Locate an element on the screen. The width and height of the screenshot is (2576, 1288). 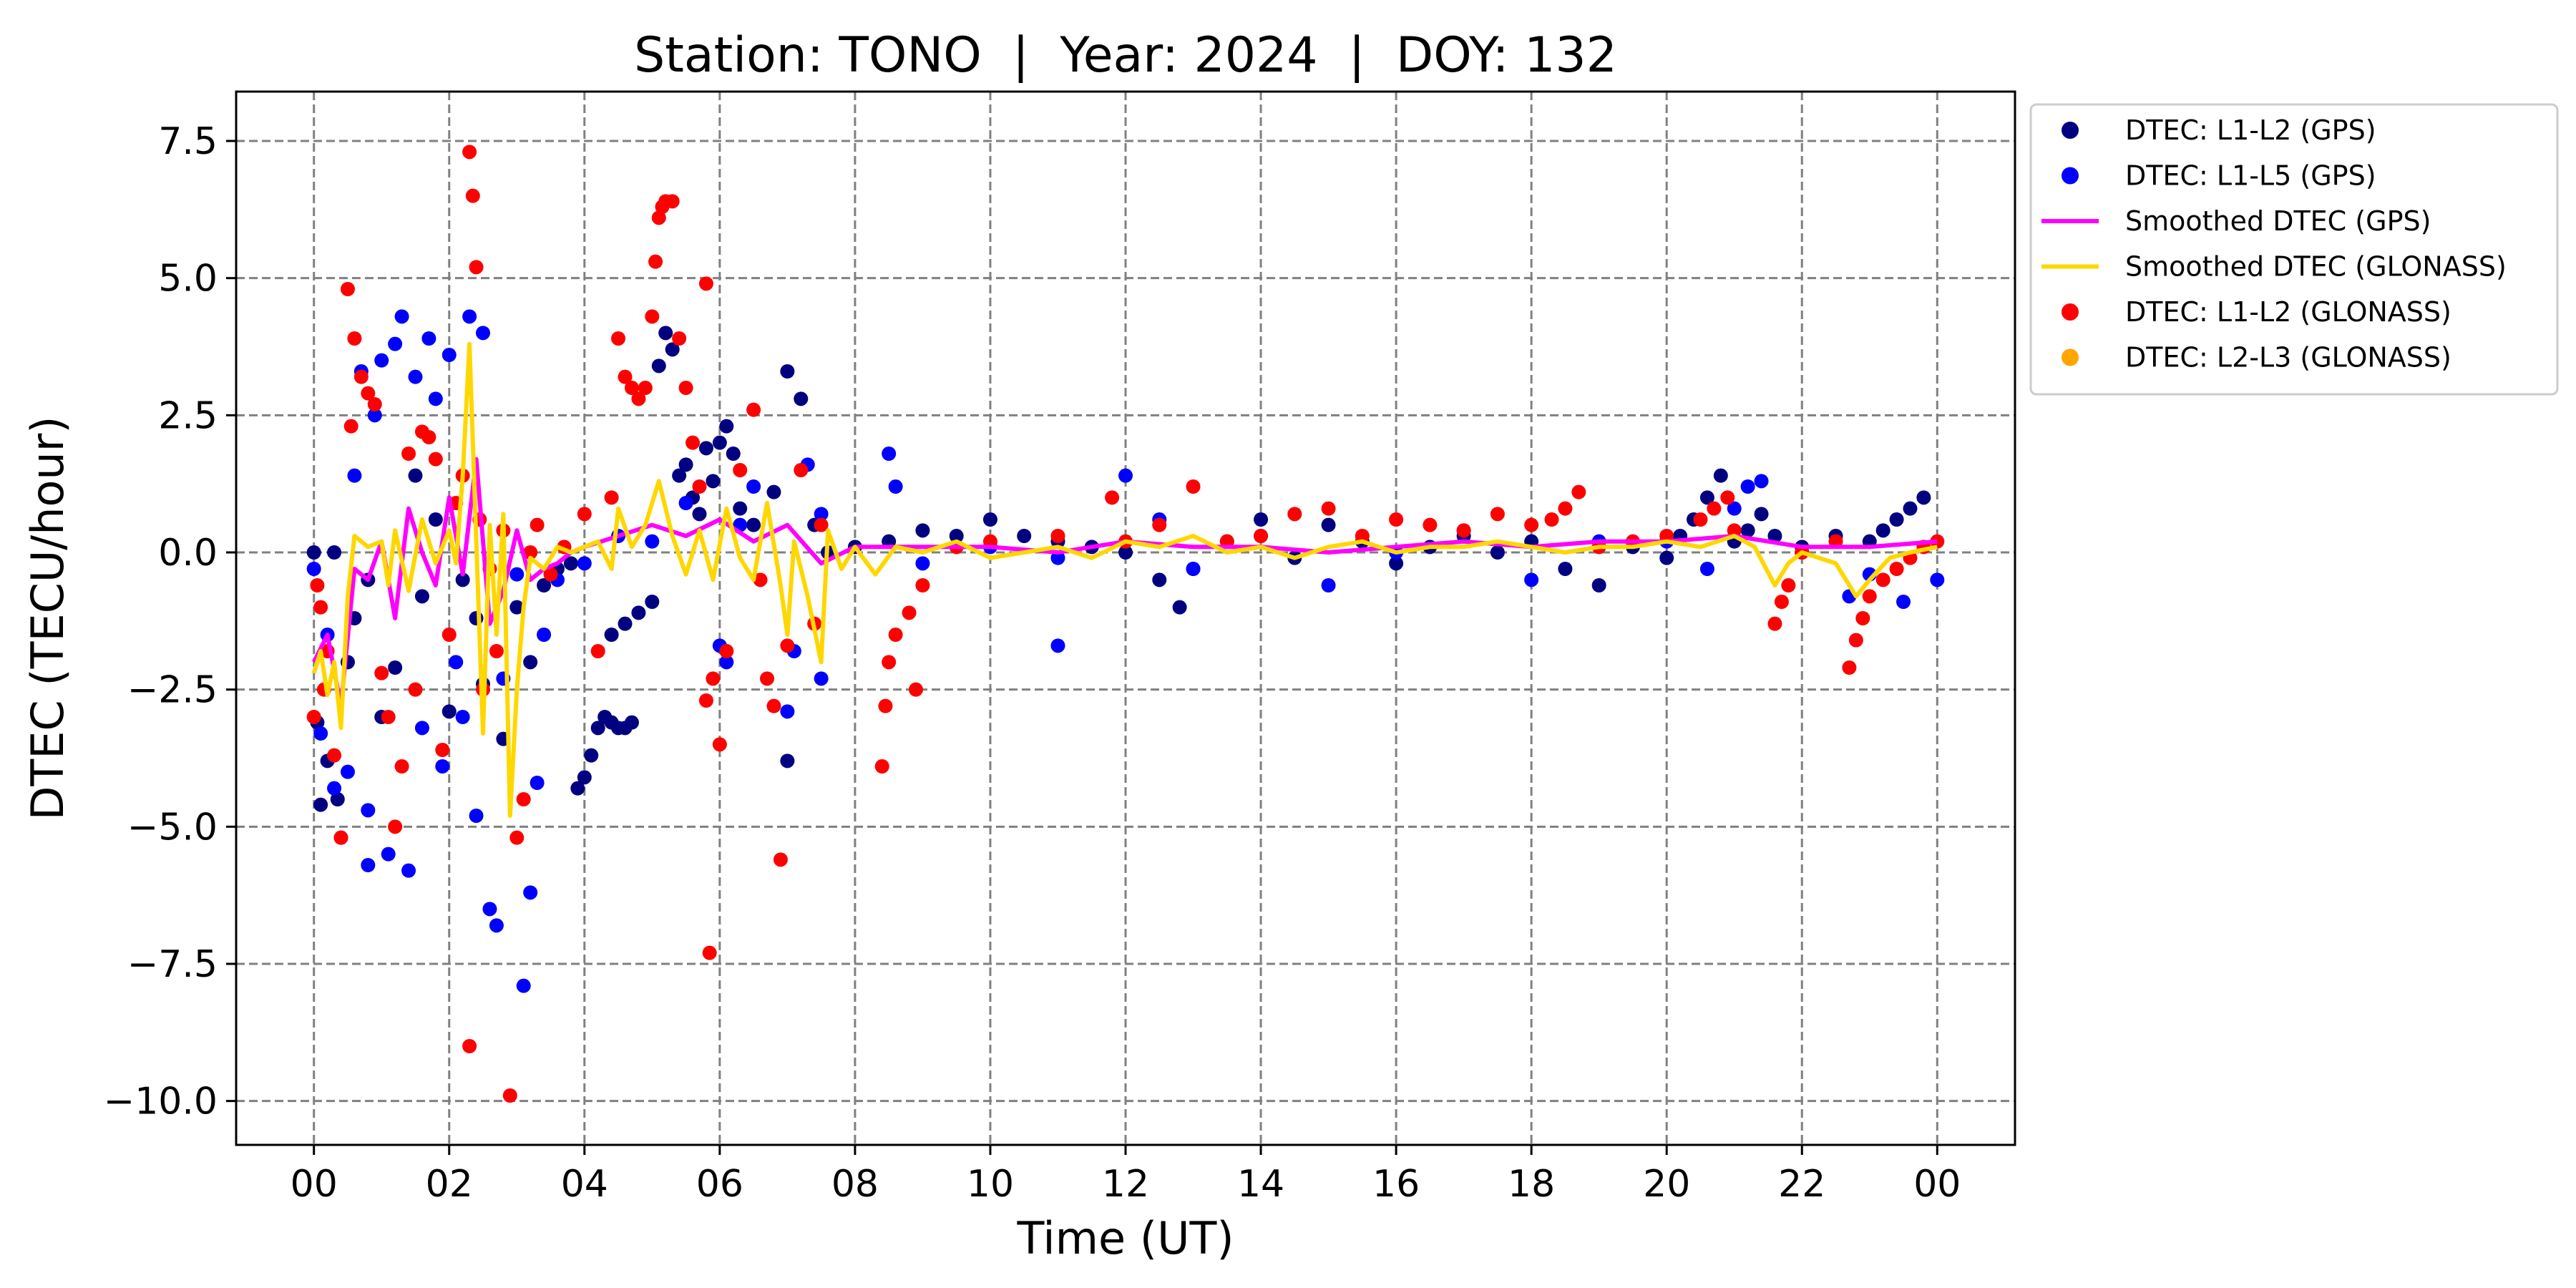
legend-item: Smoothed DTEC (GLONASS) is located at coordinates (2274, 267).